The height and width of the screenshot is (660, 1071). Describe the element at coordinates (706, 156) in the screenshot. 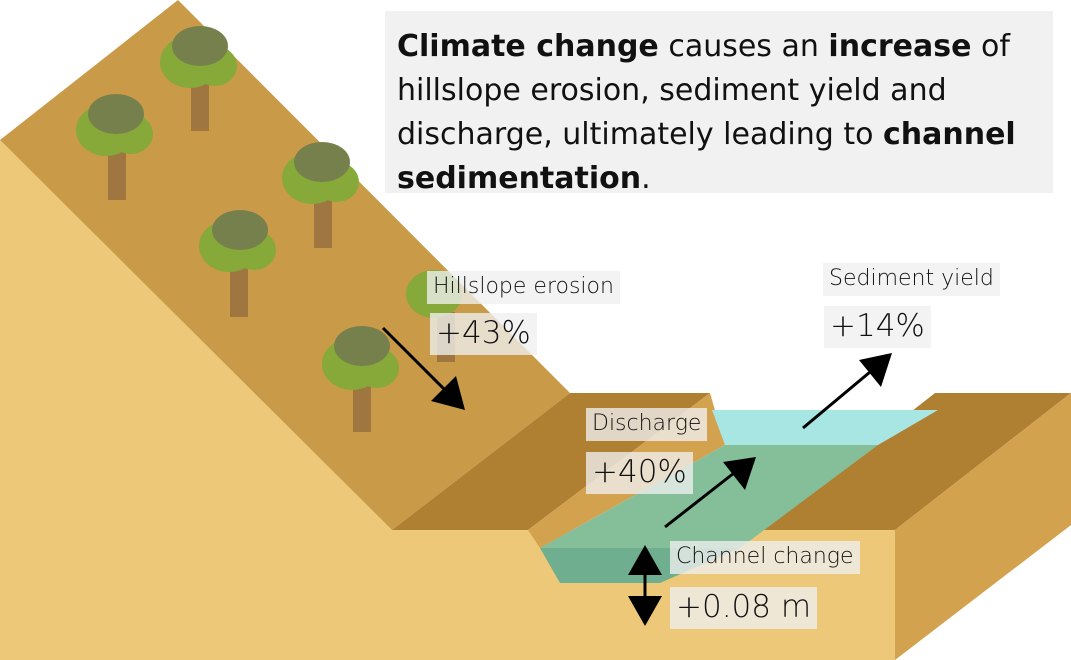

I see `headline-bold-channel: channel sedimentation` at that location.